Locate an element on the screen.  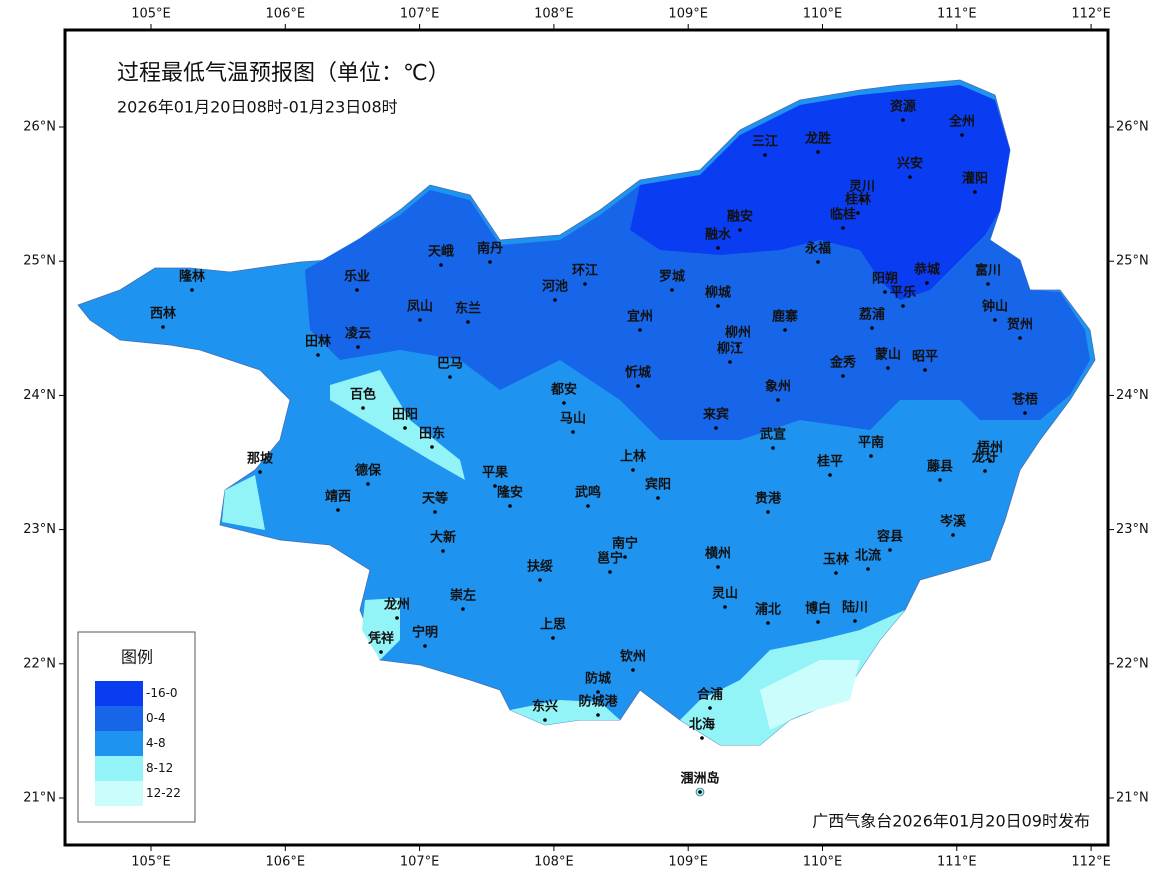
city-label: 田林 is located at coordinates (318, 342).